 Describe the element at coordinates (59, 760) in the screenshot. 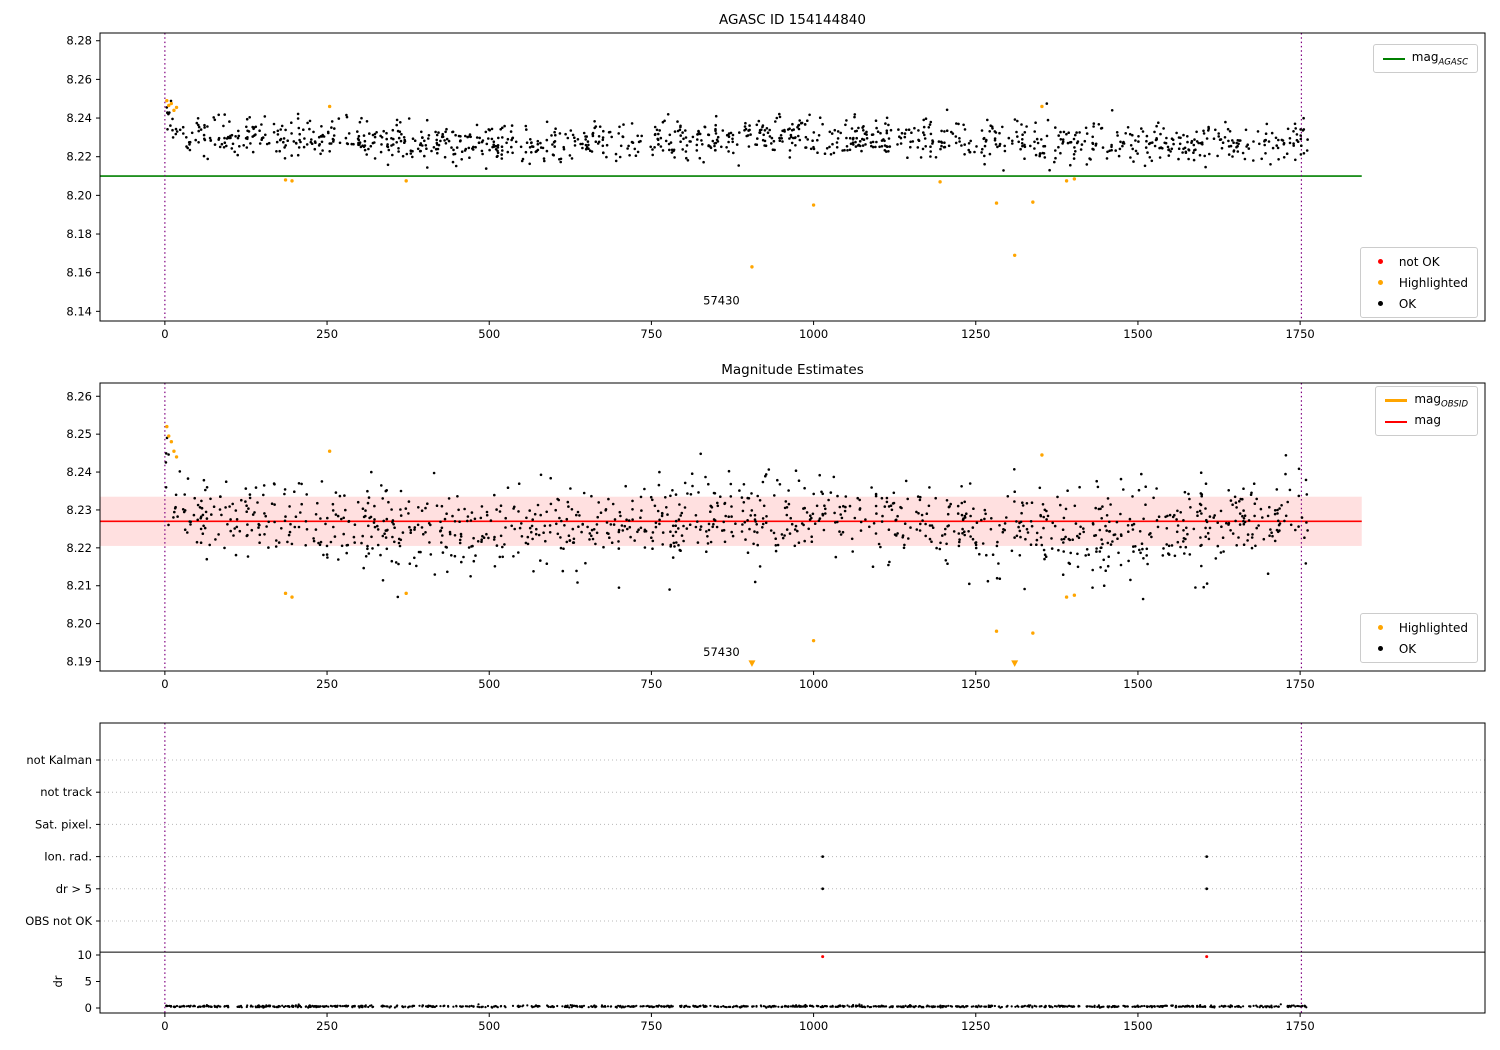

I see `flag-row-label: not Kalman` at that location.